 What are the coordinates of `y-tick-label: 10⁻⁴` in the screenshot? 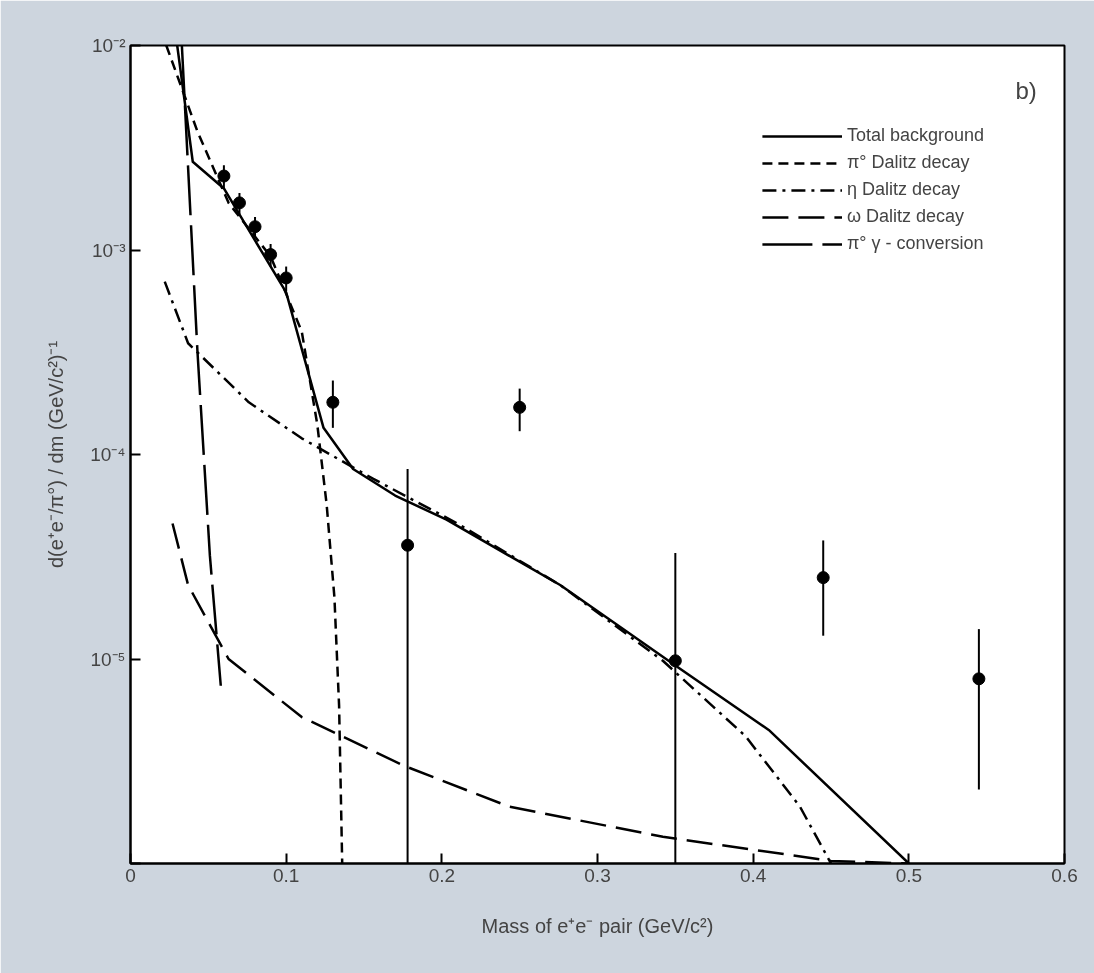 It's located at (108, 454).